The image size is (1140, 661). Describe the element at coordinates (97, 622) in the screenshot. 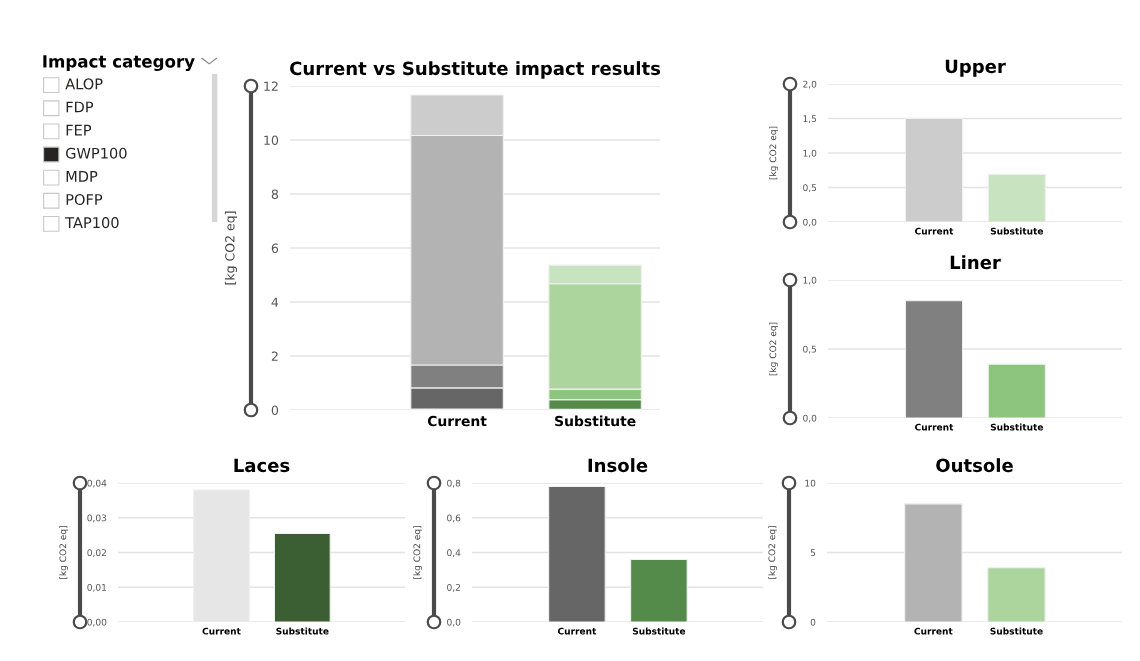

I see `y-tick-label: 0,00` at that location.